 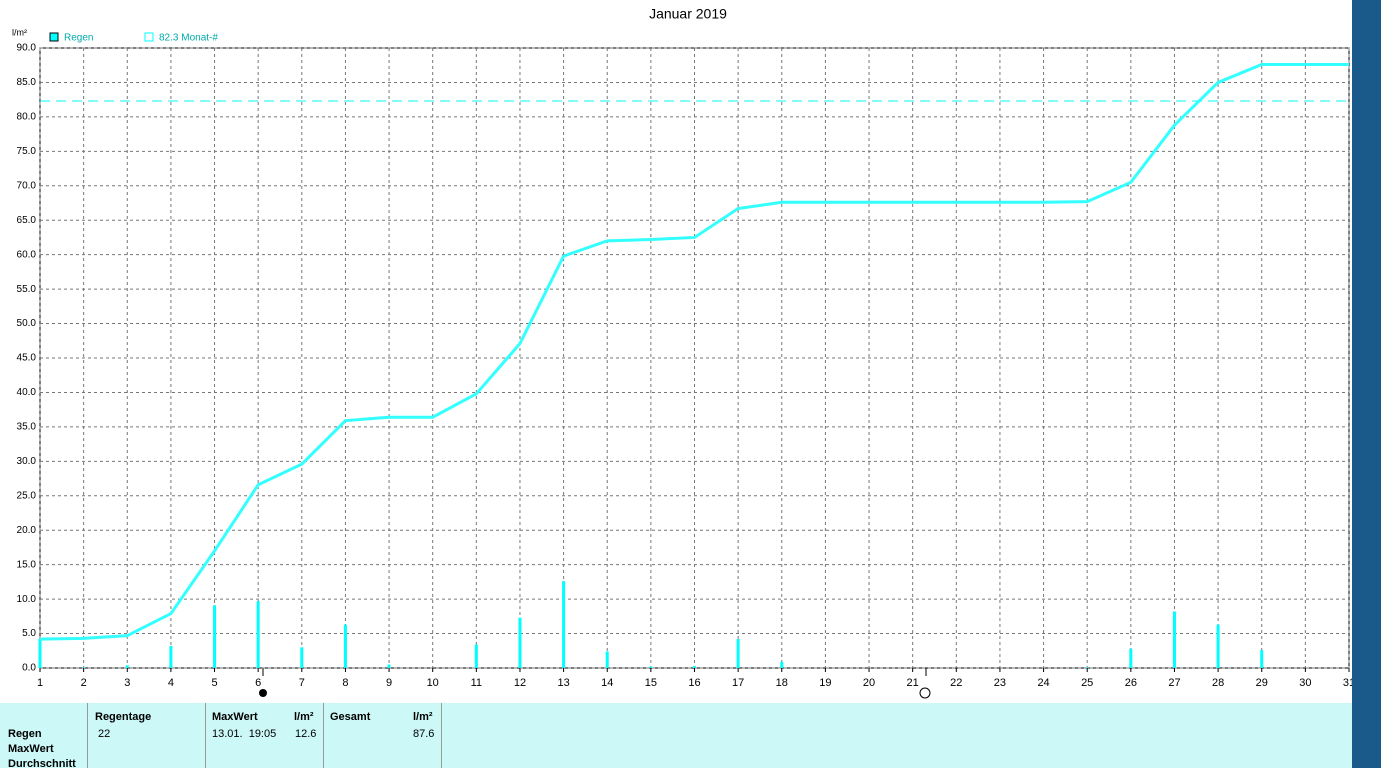 What do you see at coordinates (738, 683) in the screenshot?
I see `x-tick-label: 17` at bounding box center [738, 683].